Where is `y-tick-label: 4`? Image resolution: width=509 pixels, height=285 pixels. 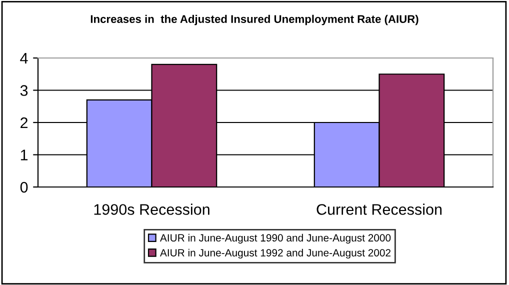 y-tick-label: 4 is located at coordinates (24, 58).